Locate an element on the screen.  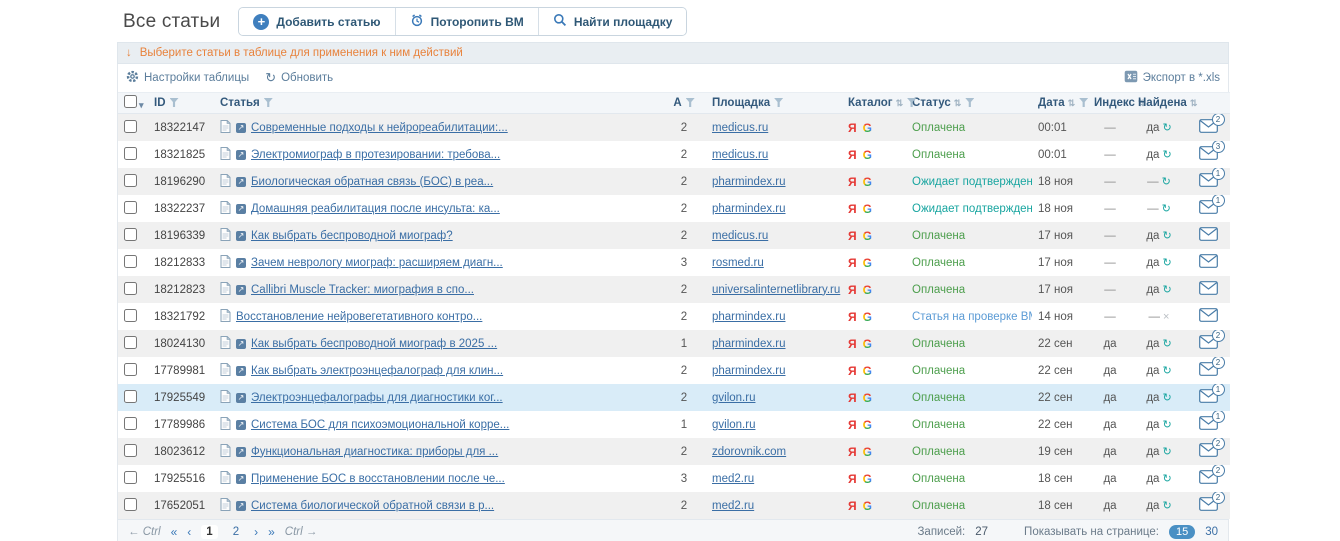
select-menu-caret-icon: ▾ is located at coordinates (141, 105).